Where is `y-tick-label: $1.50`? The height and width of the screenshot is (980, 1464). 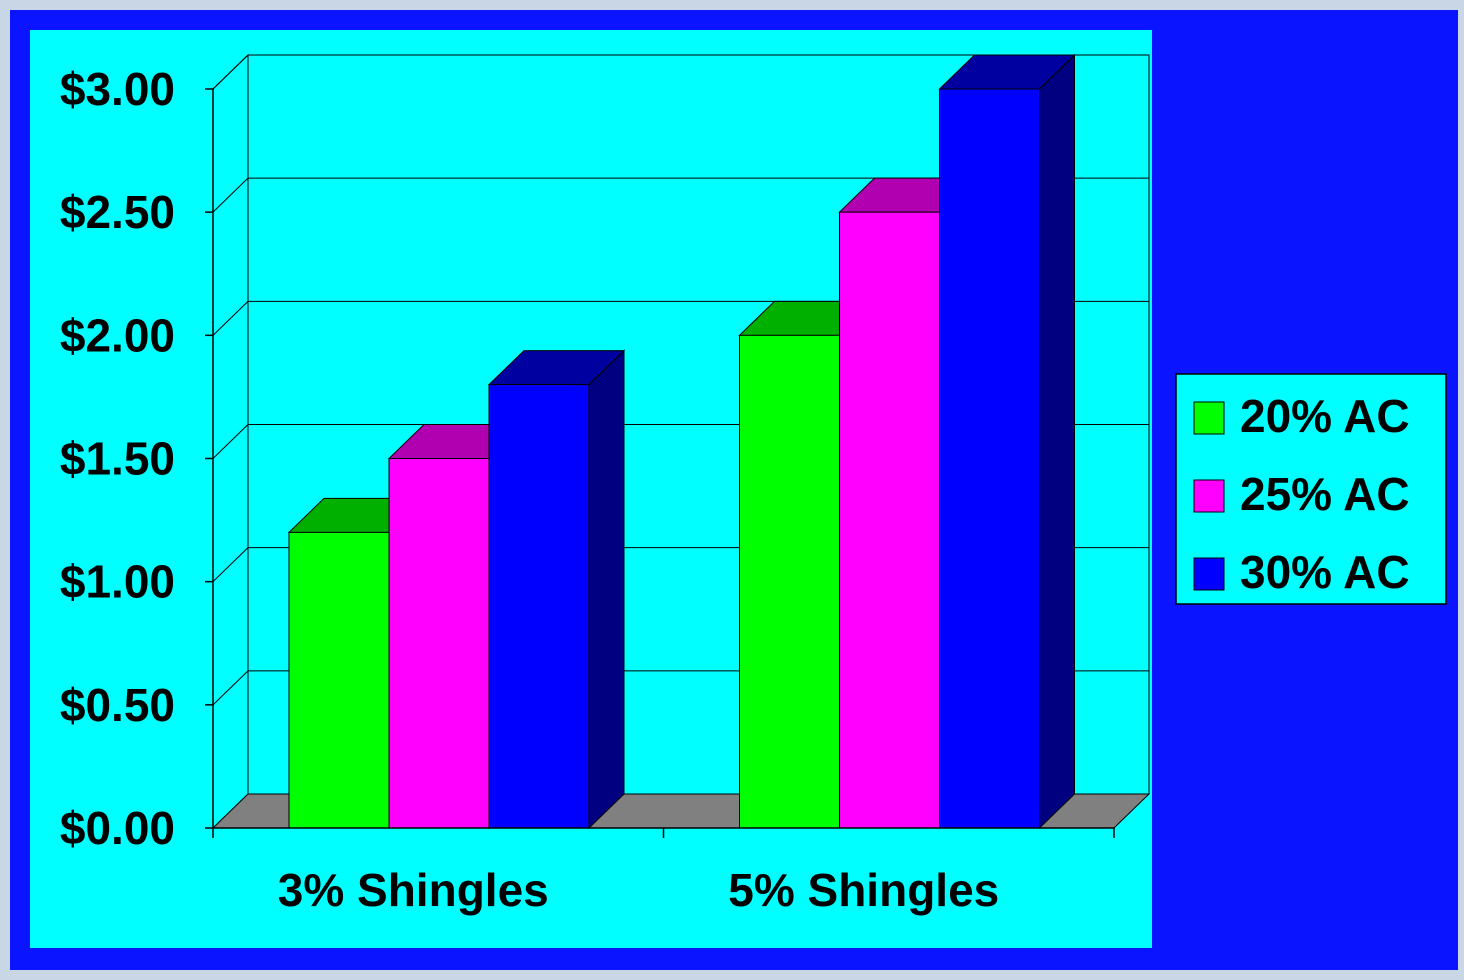 y-tick-label: $1.50 is located at coordinates (117, 459).